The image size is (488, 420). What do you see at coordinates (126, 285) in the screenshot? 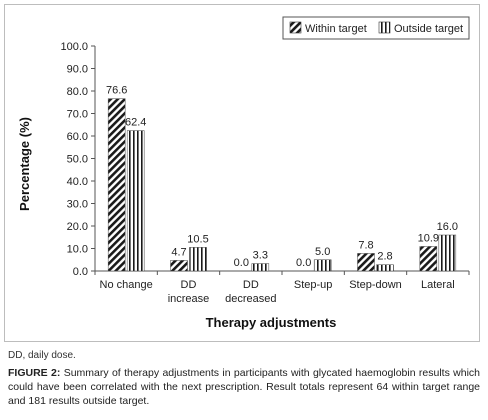
I see `category-label: No change` at bounding box center [126, 285].